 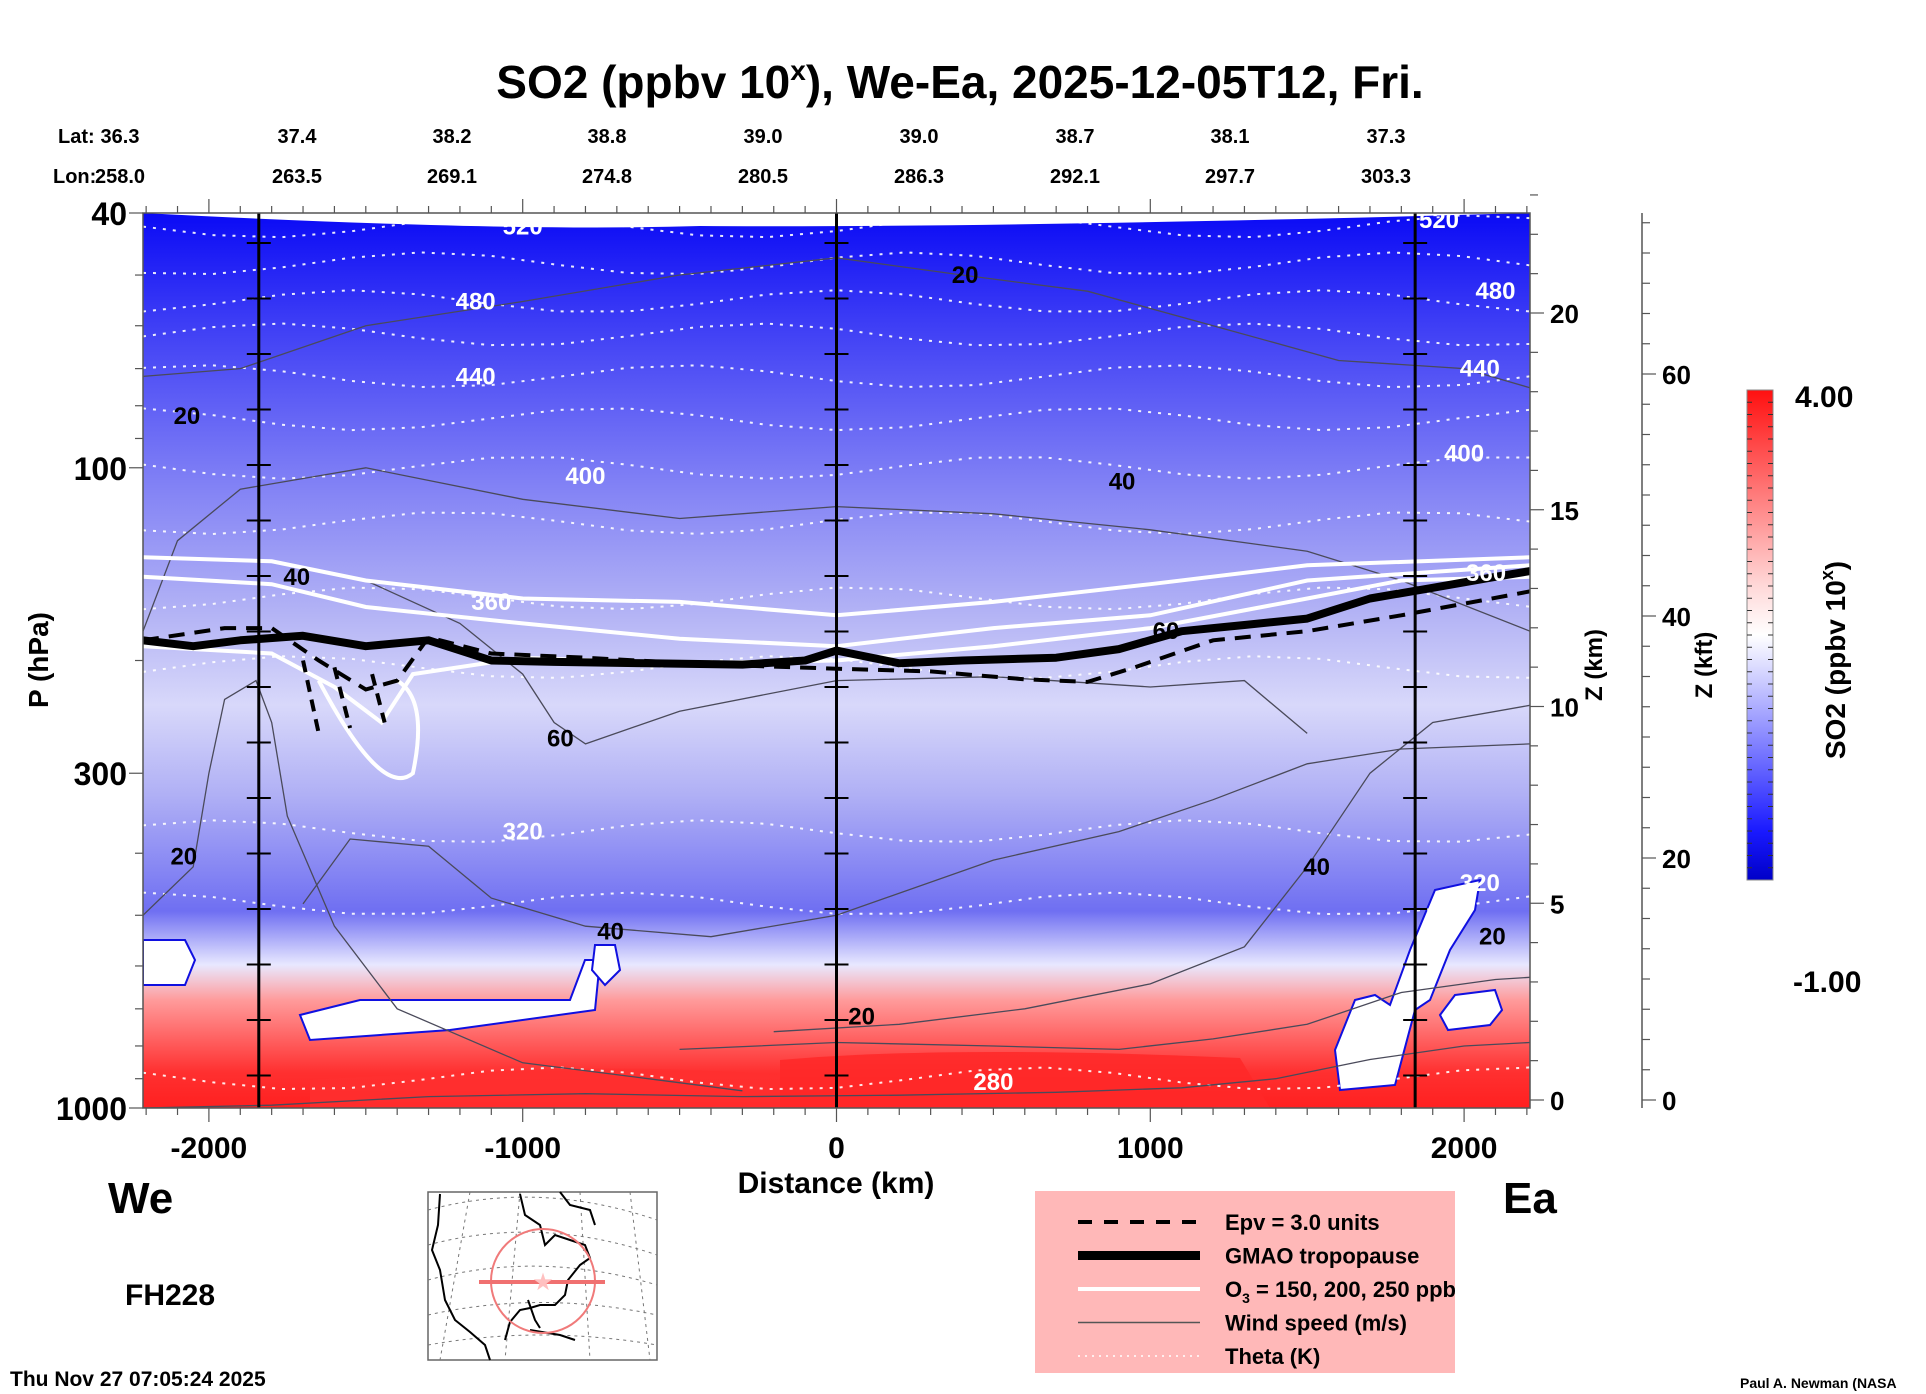 What do you see at coordinates (836, 1148) in the screenshot?
I see `x-tick-label: 0` at bounding box center [836, 1148].